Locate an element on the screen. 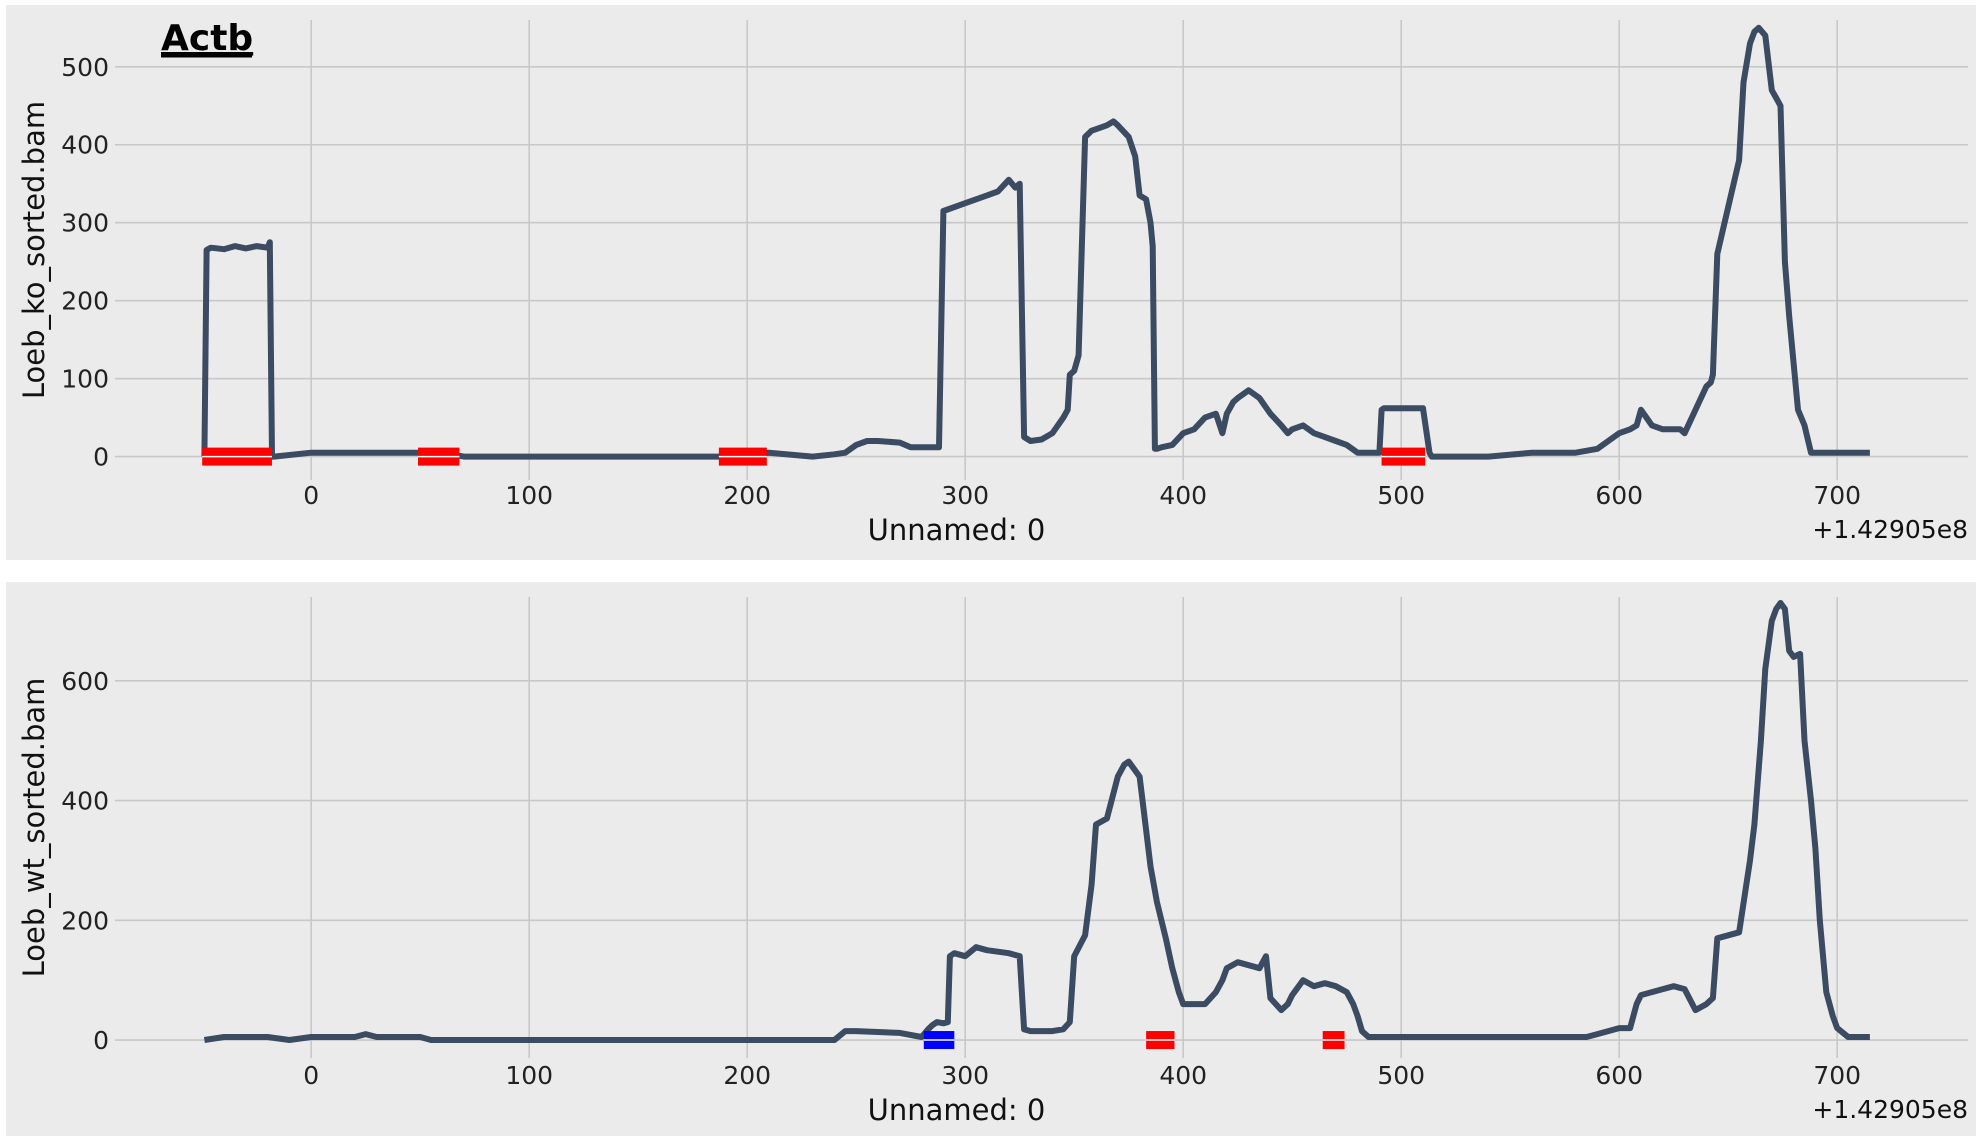  y-tick-label: 100 is located at coordinates (85, 379).